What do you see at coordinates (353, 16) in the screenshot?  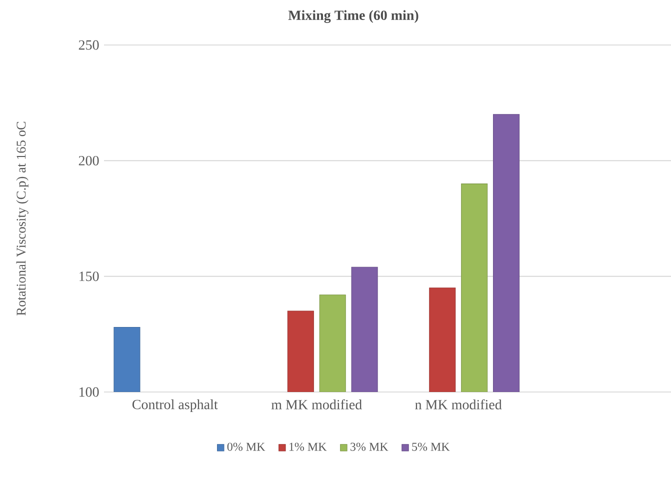 I see `chart-title: Mixing Time (60 min)` at bounding box center [353, 16].